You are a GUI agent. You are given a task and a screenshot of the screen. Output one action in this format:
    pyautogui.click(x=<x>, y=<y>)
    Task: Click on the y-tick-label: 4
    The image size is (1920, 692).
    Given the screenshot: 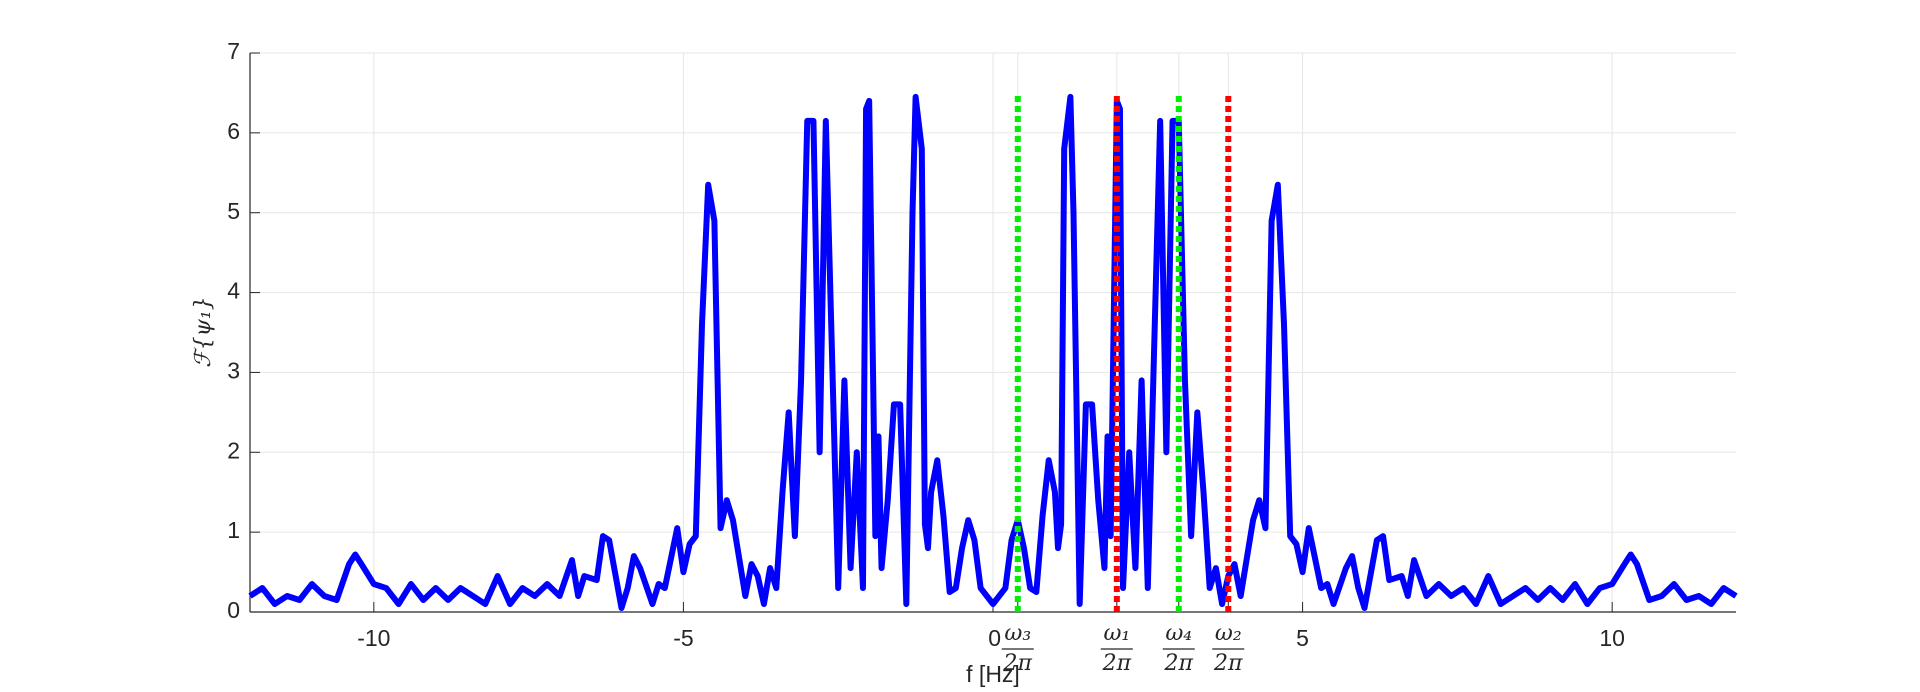 What is the action you would take?
    pyautogui.click(x=233, y=291)
    